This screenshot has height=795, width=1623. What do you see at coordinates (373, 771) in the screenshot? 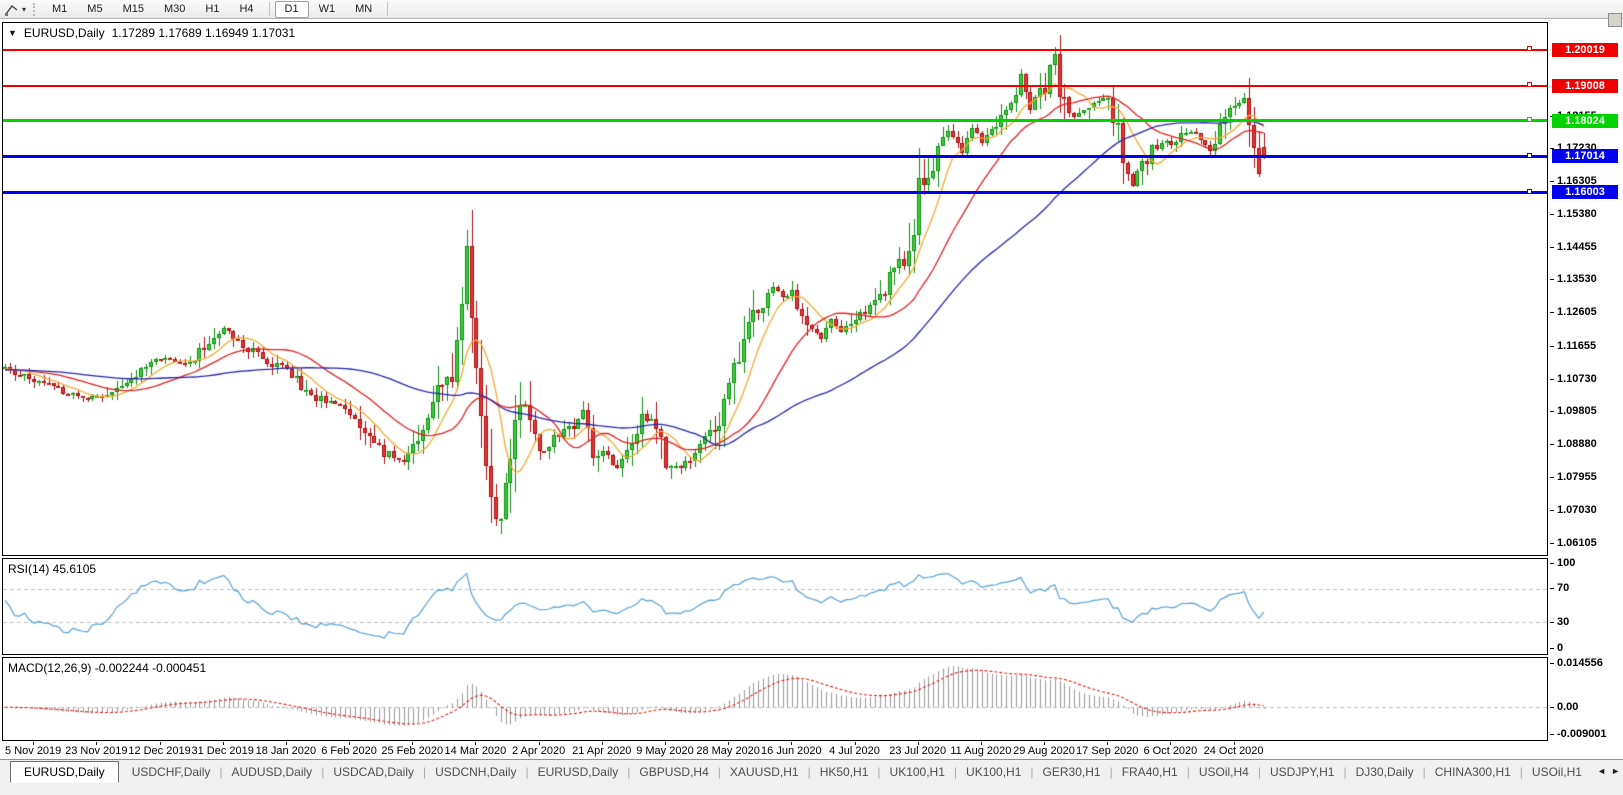
I see `tab-usdcad-daily: USDCAD,Daily` at bounding box center [373, 771].